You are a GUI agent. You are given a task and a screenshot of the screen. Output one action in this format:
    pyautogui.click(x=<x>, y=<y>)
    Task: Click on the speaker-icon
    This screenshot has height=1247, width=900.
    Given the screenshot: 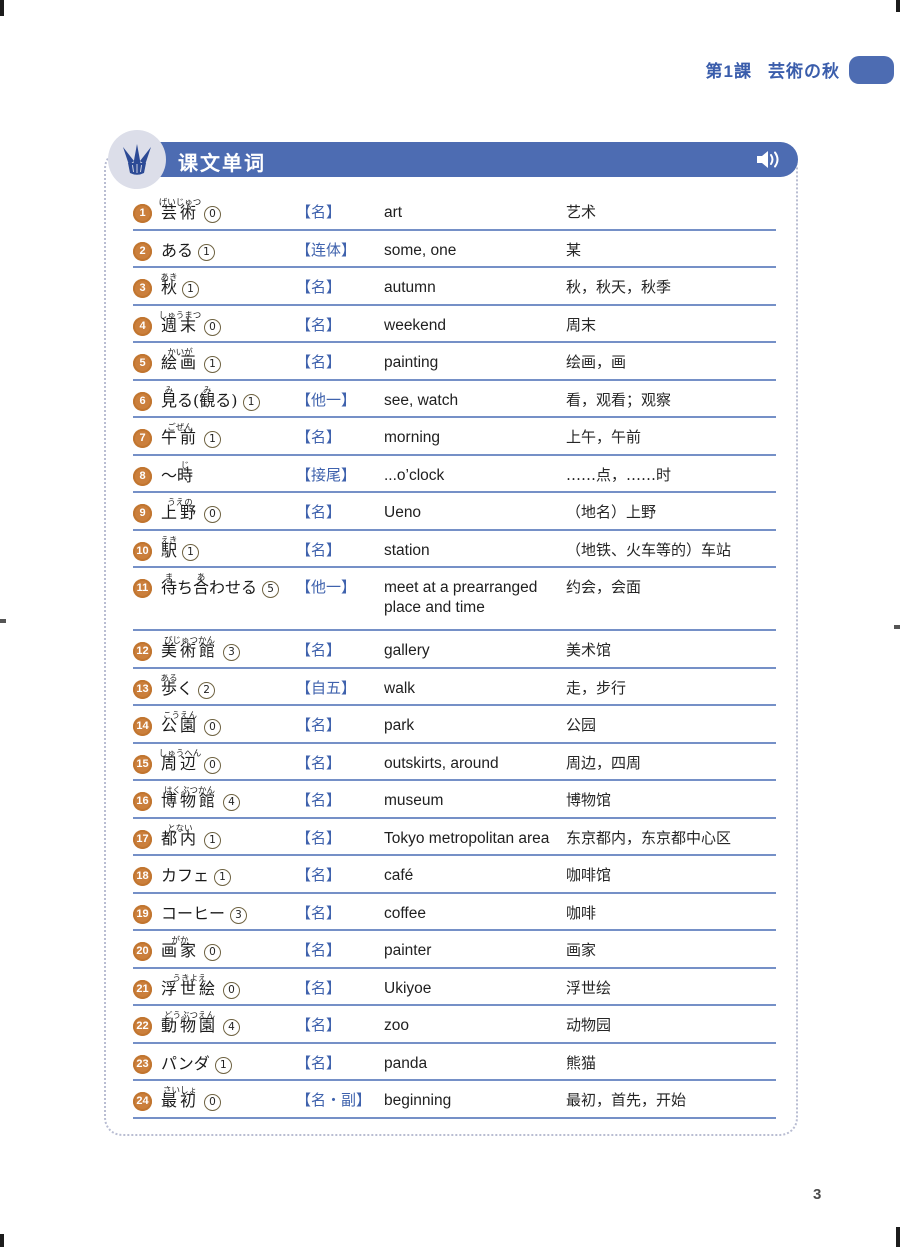 What is the action you would take?
    pyautogui.click(x=769, y=159)
    